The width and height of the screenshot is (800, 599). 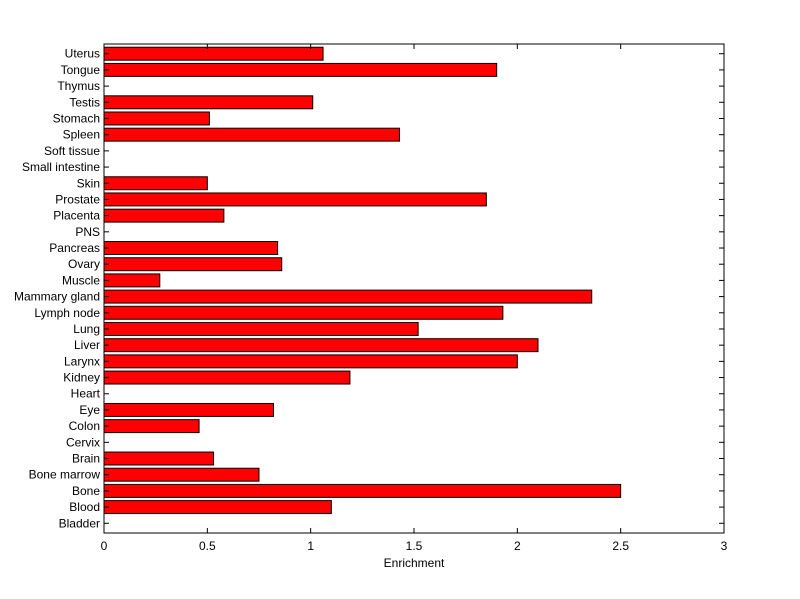 I want to click on y-tick-label-pns: PNS, so click(x=87, y=232).